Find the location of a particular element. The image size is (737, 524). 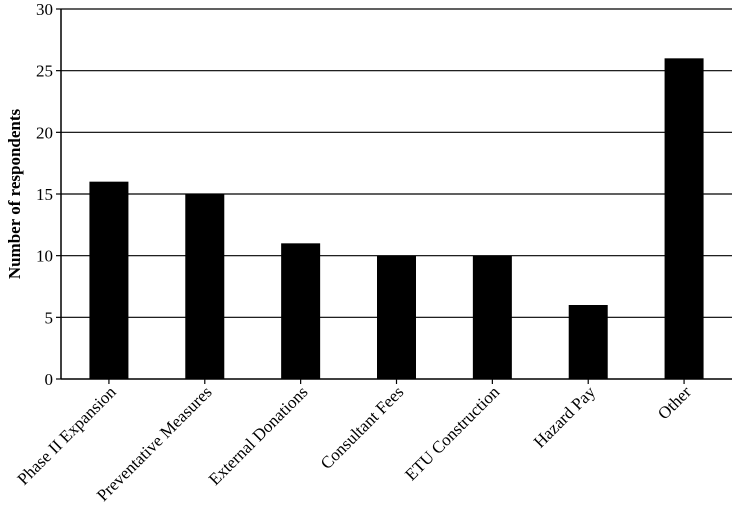

y-tick-label: 0 is located at coordinates (49, 379).